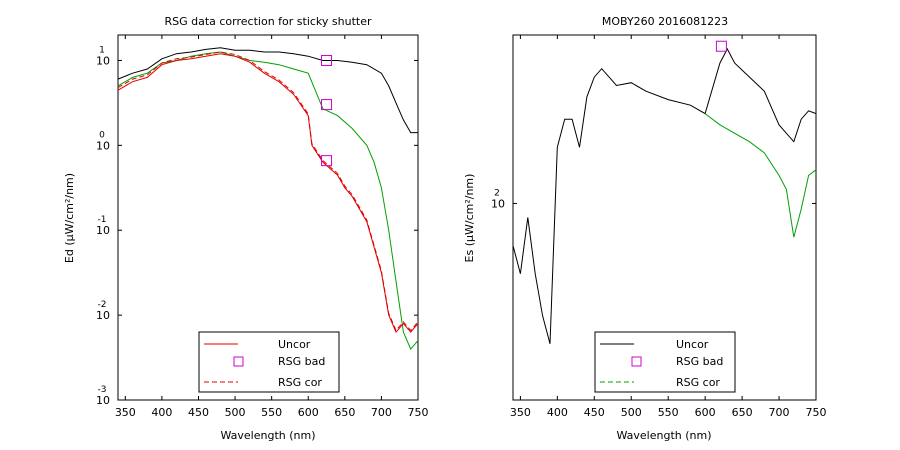 The image size is (900, 450). I want to click on right-legend-label-rsg-bad: RSG bad, so click(699, 361).